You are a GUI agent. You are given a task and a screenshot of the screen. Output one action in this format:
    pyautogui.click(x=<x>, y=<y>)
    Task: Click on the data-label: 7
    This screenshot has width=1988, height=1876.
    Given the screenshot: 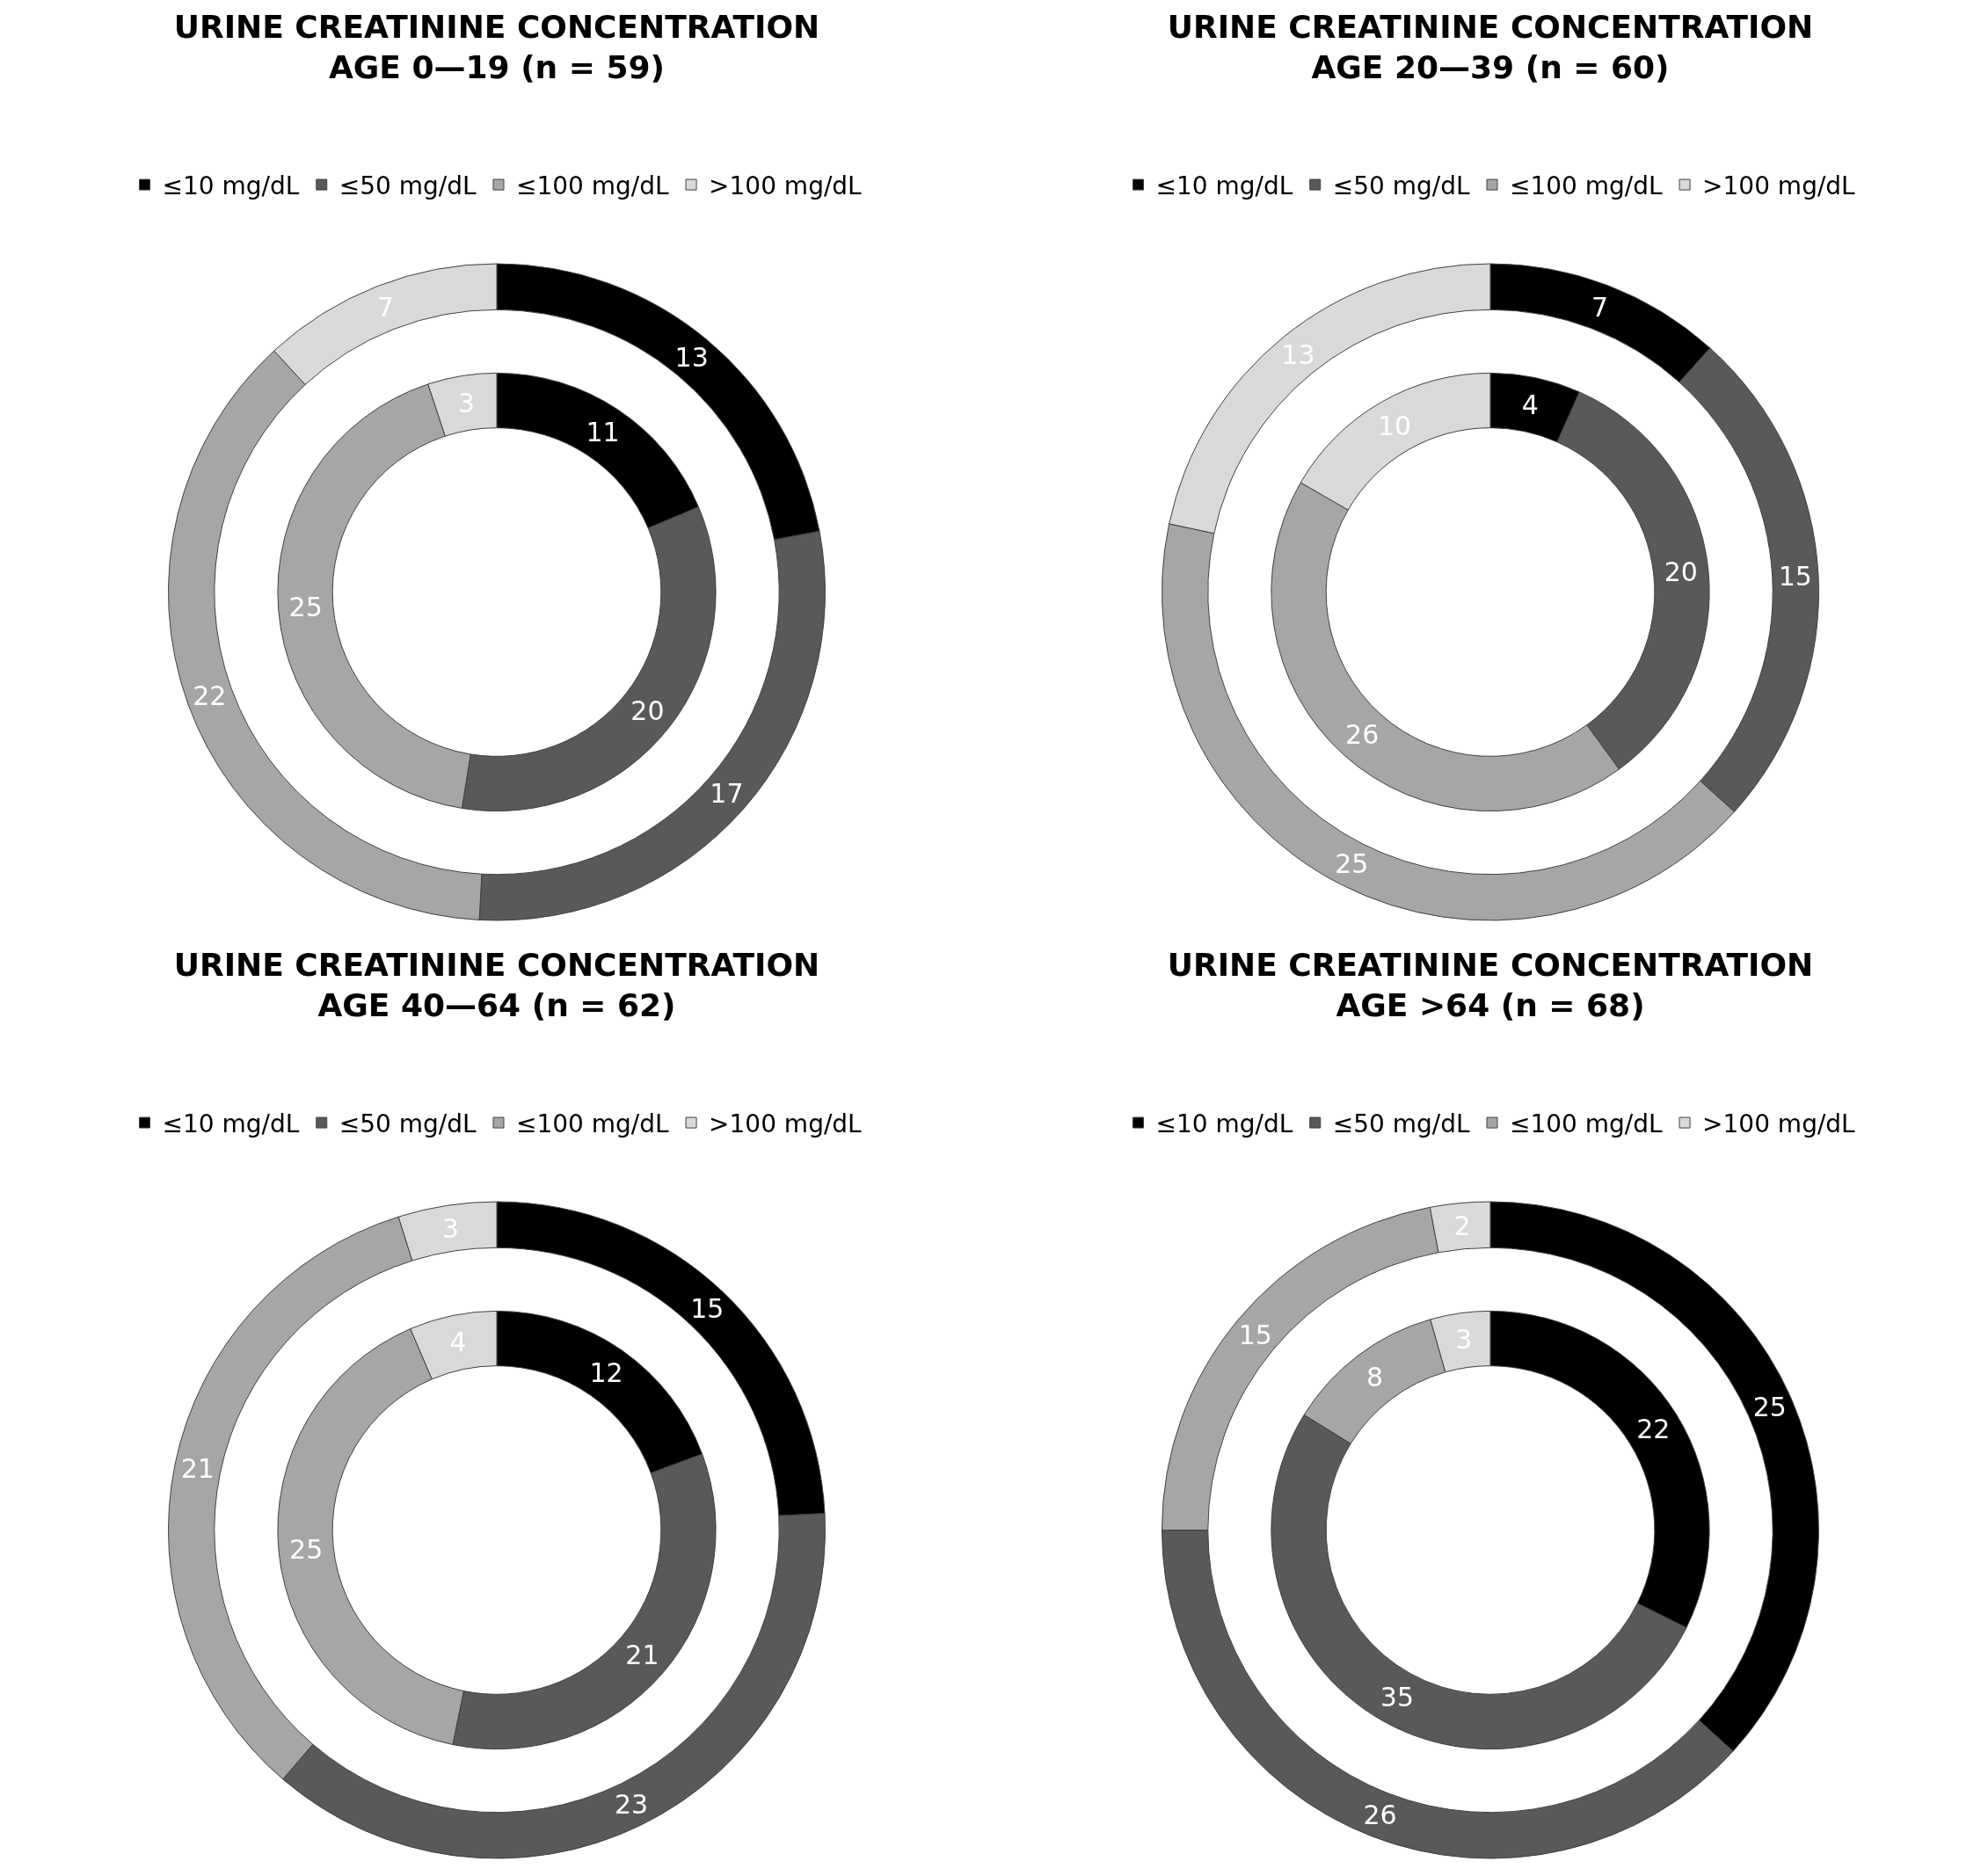 What is the action you would take?
    pyautogui.click(x=1600, y=307)
    